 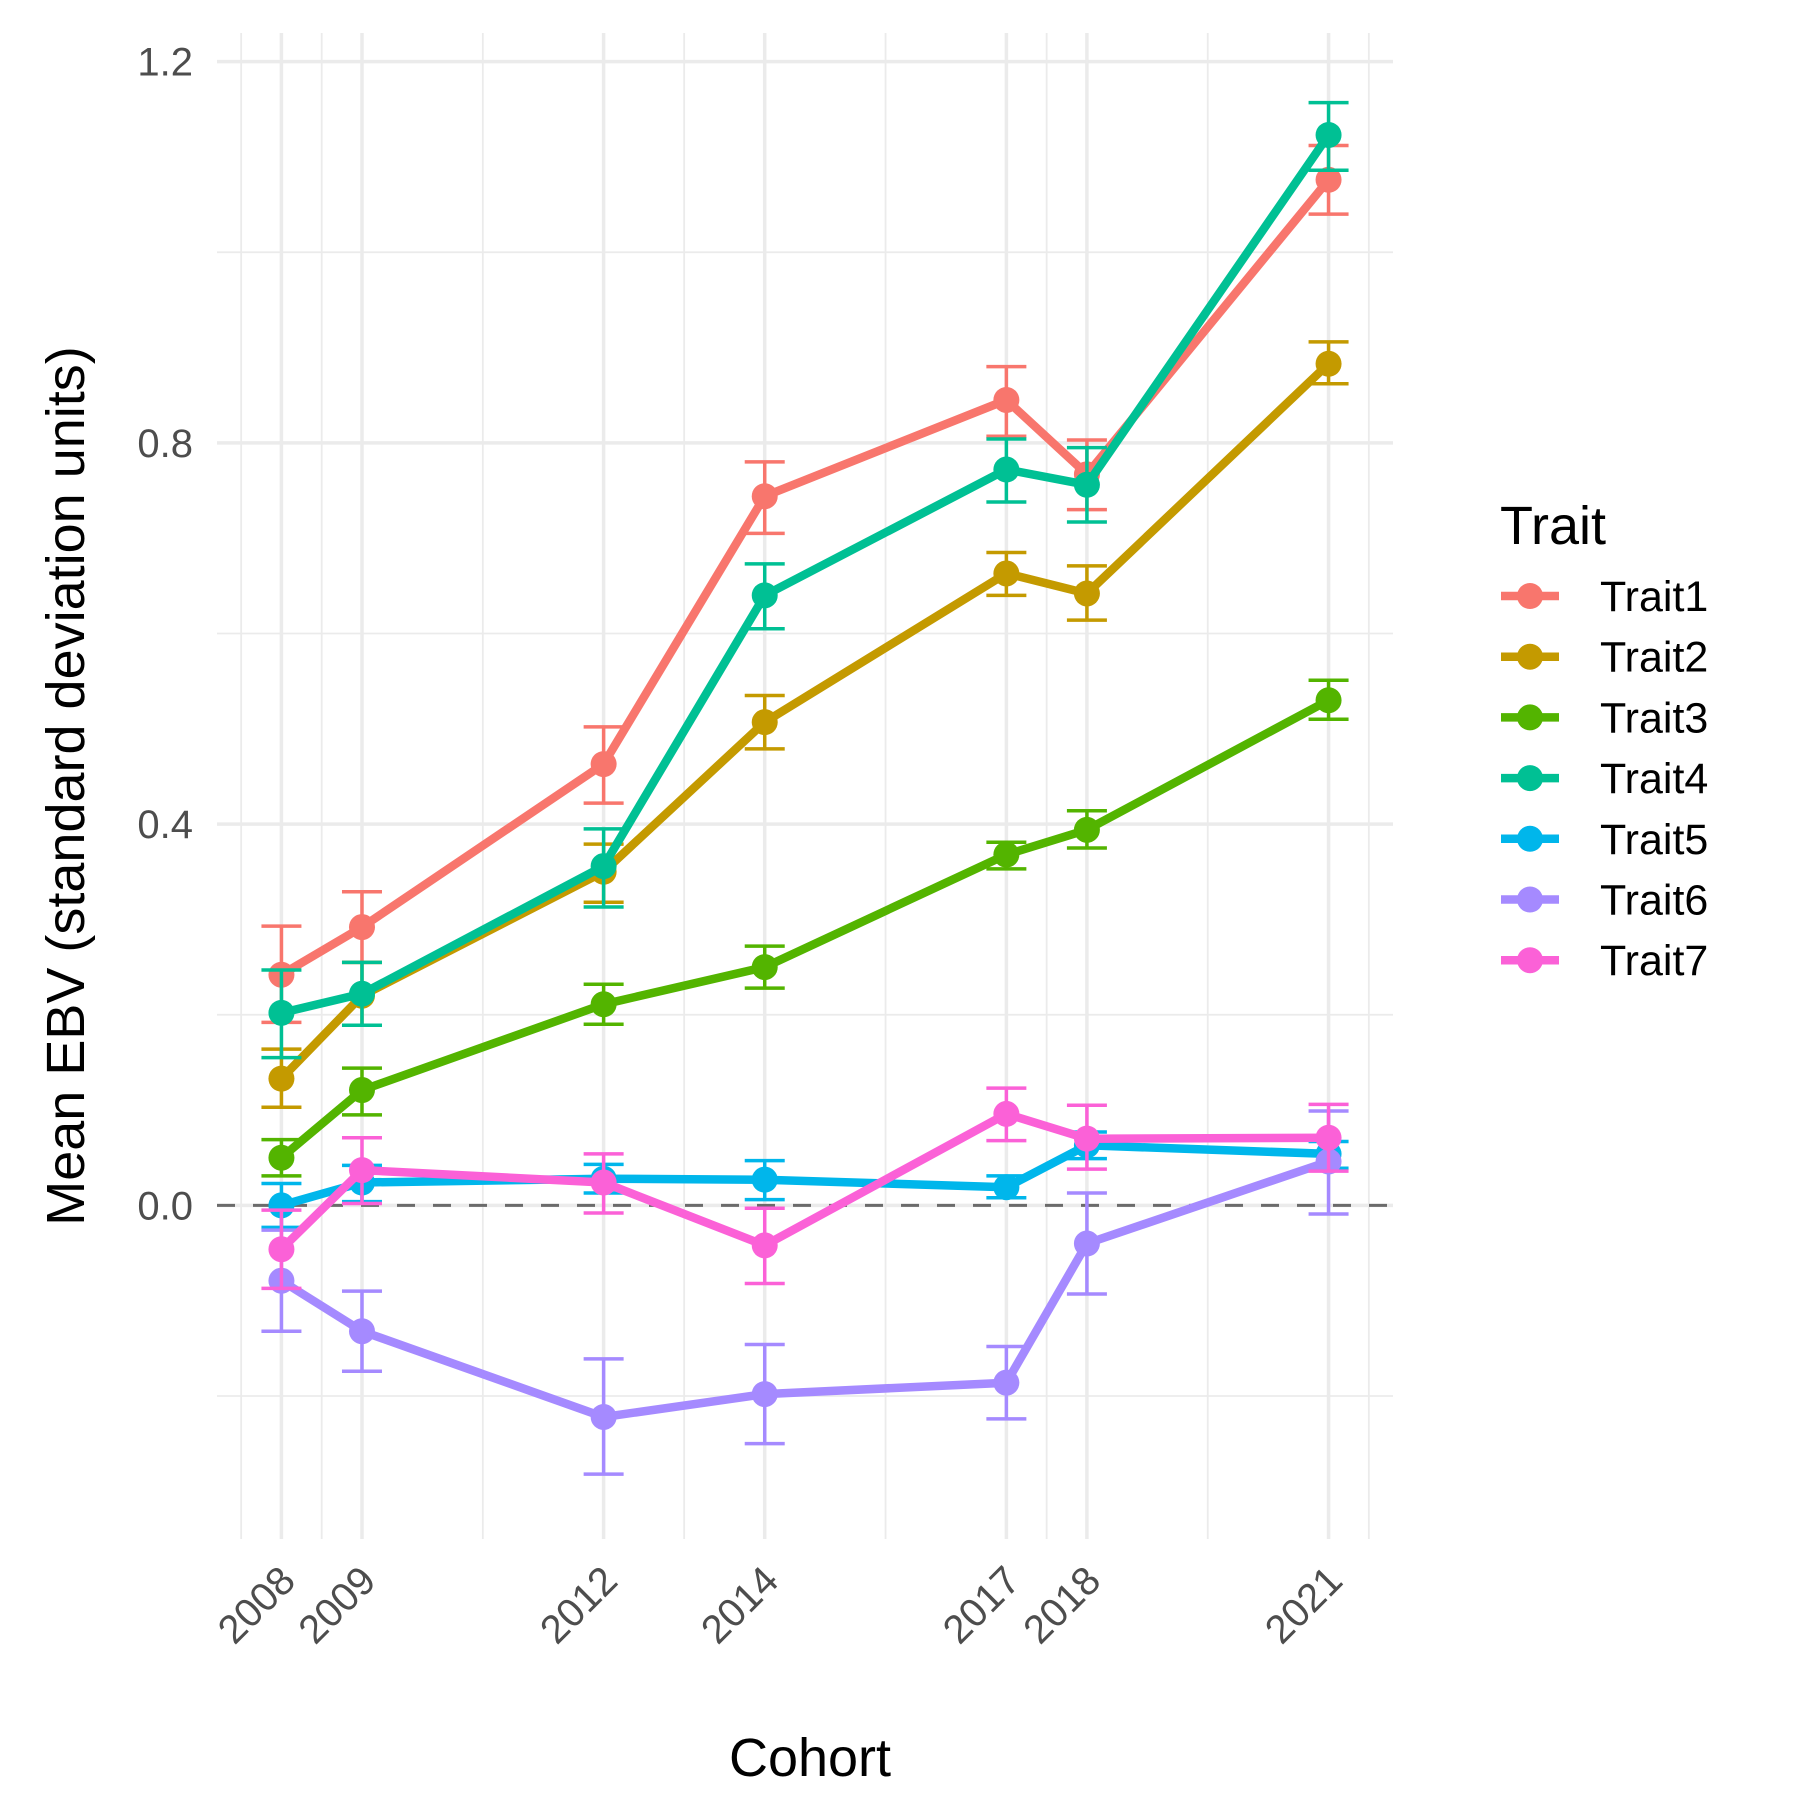 I want to click on legend-item-trait5: Trait5, so click(x=1604, y=840).